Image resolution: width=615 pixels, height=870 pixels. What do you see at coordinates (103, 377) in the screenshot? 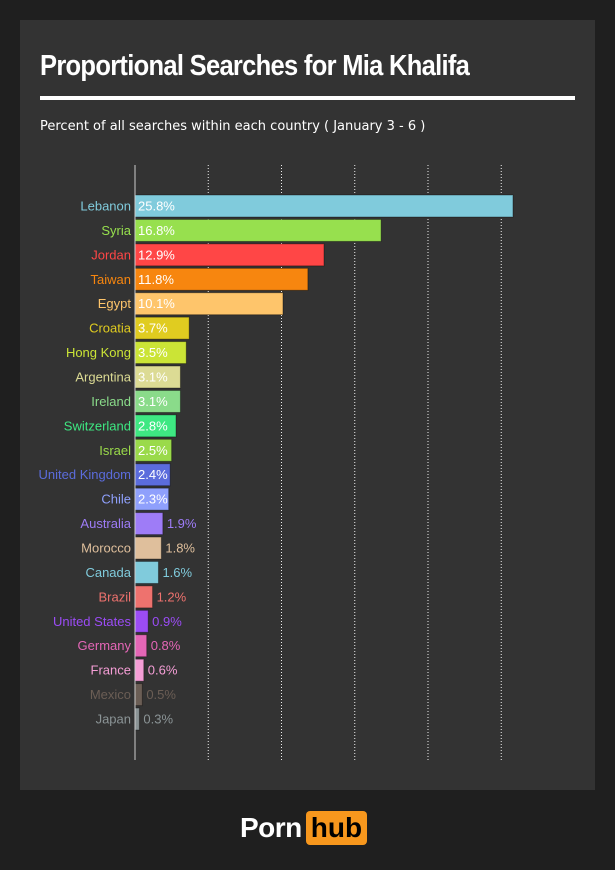
I see `category-label: Argentina` at bounding box center [103, 377].